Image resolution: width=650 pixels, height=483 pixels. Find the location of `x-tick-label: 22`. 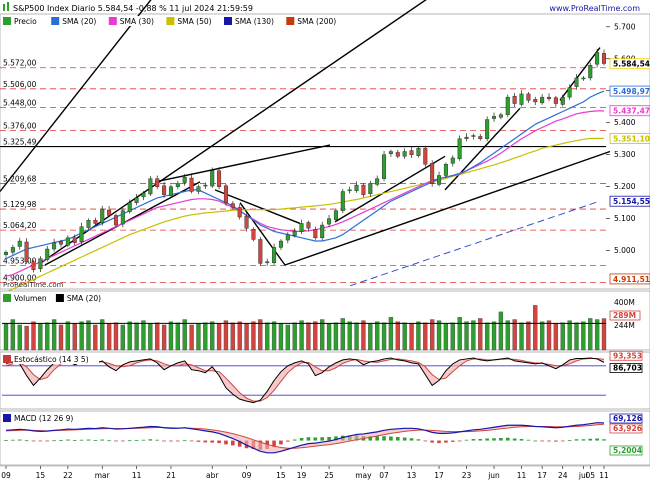

x-tick-label: 22 is located at coordinates (68, 475).